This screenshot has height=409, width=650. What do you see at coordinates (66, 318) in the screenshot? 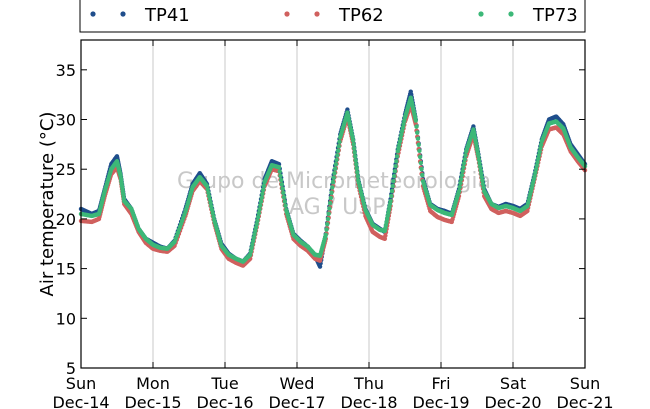
I see `y-tick-label: 10` at bounding box center [66, 318].